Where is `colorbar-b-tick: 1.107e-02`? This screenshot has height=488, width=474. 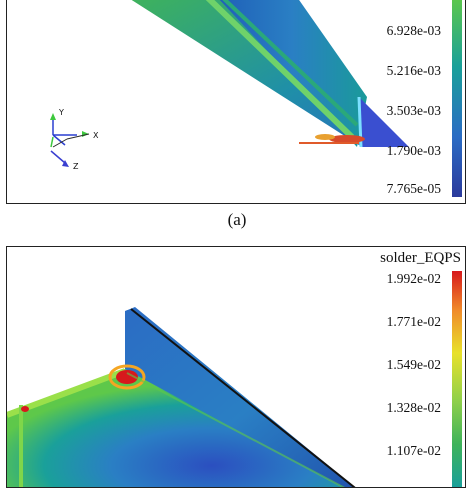 colorbar-b-tick: 1.107e-02 is located at coordinates (413, 450).